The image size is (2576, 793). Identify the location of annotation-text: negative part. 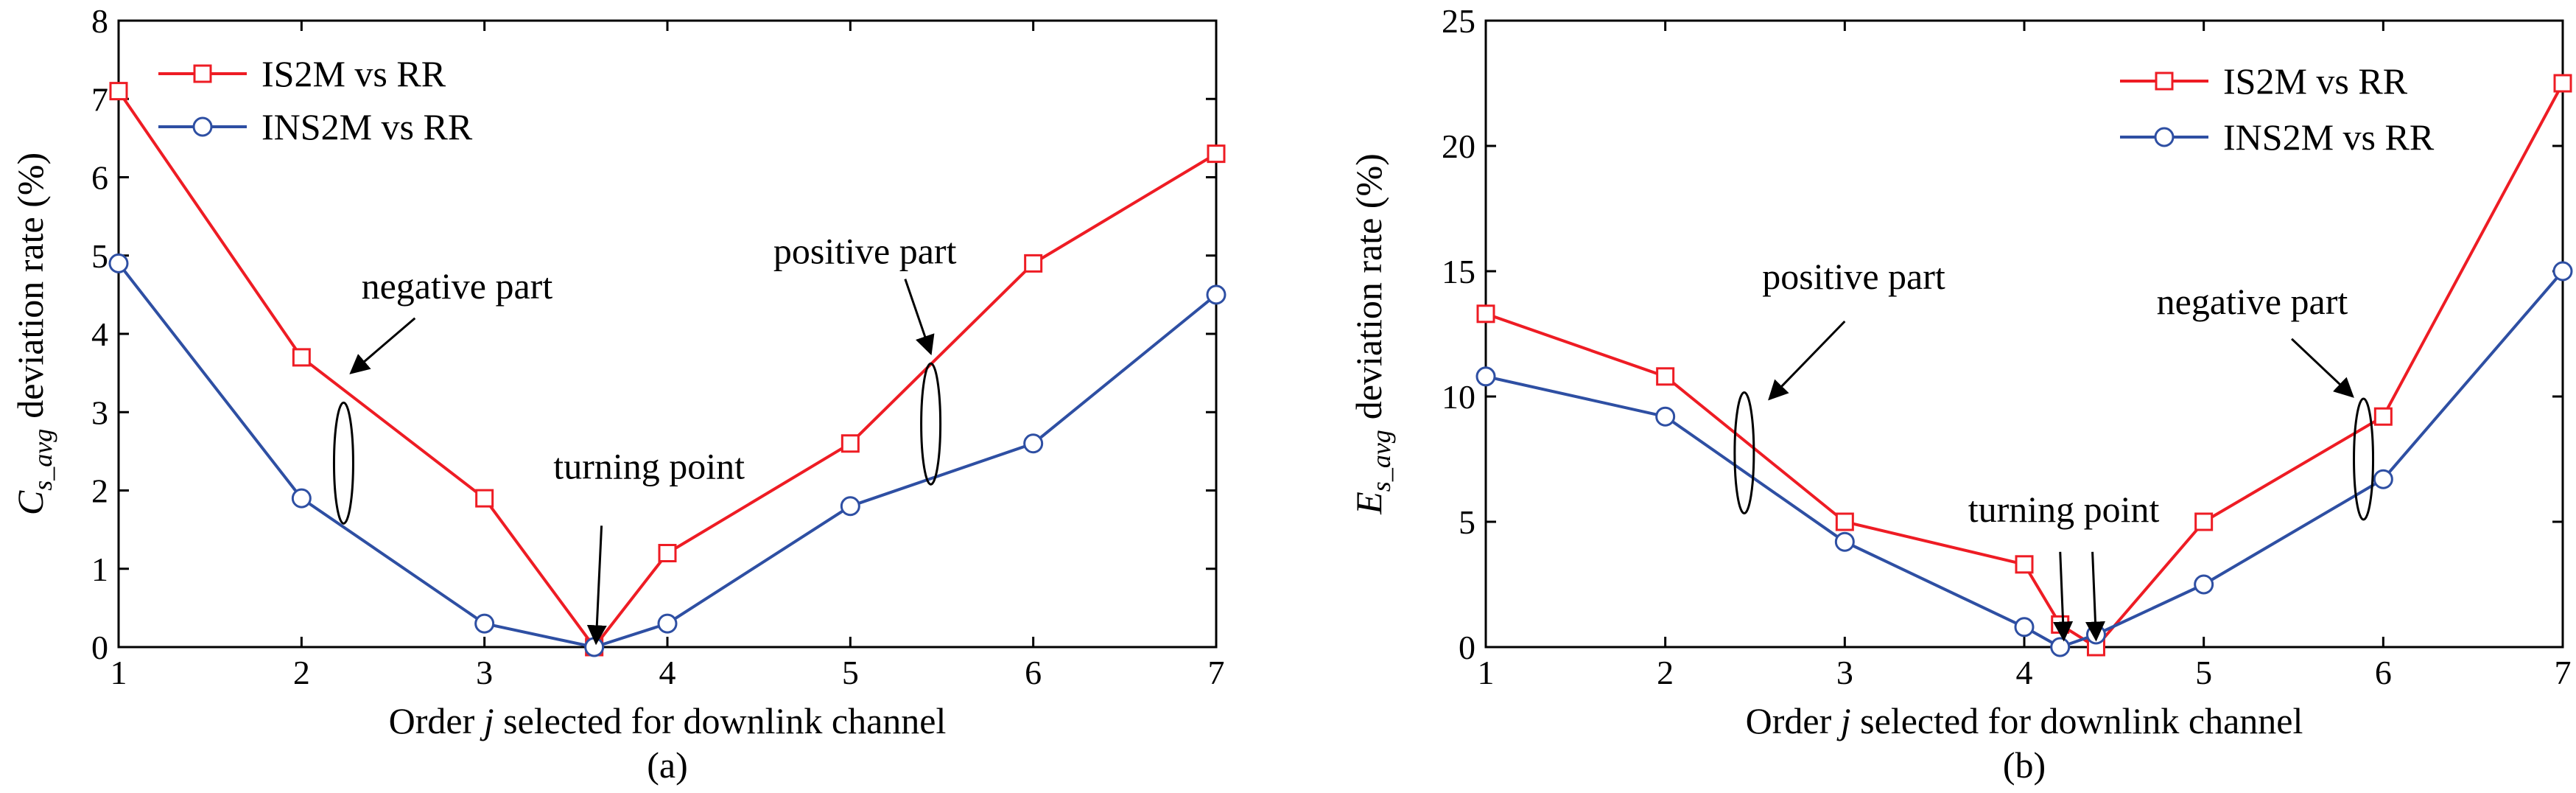
(2252, 302).